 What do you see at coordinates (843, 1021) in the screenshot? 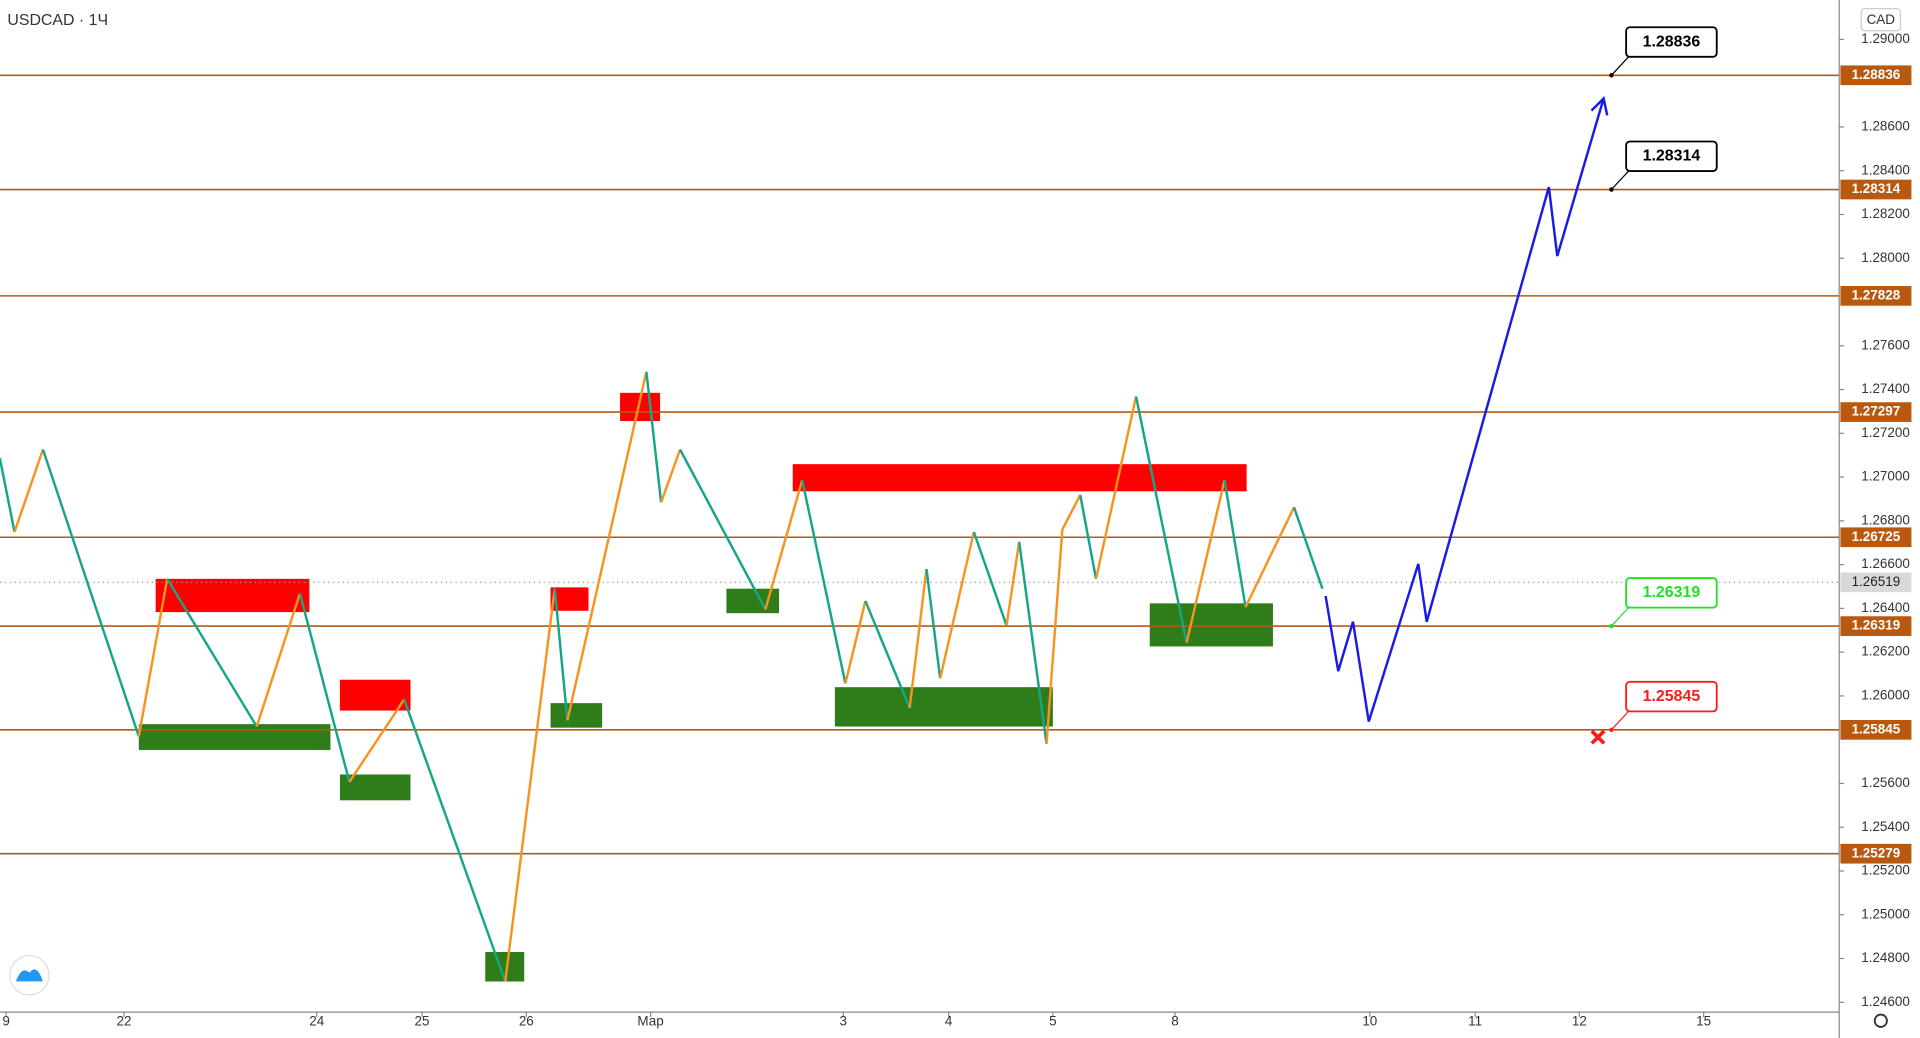
I see `x-tick-label: 3` at bounding box center [843, 1021].